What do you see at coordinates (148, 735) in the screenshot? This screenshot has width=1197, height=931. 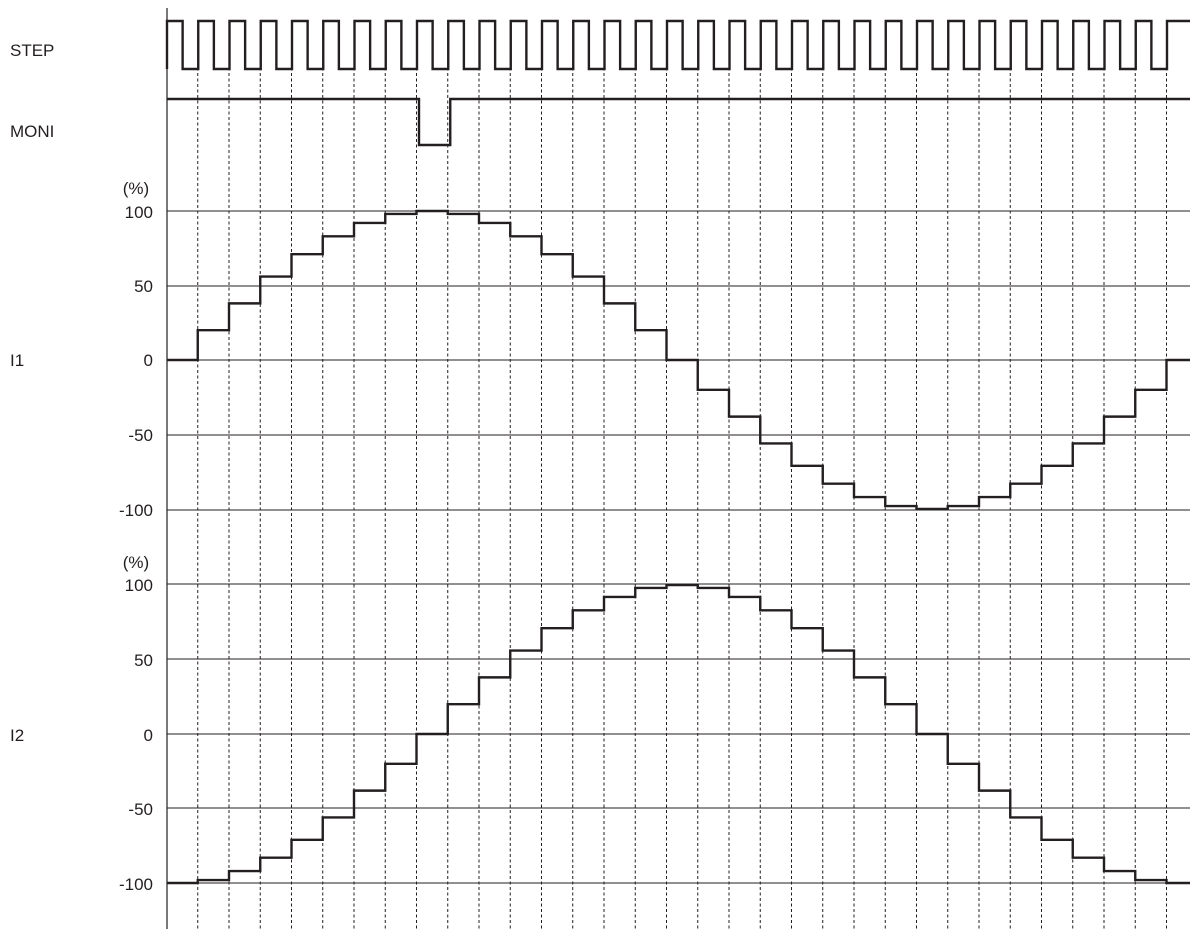 I see `i2-tick-label: 0` at bounding box center [148, 735].